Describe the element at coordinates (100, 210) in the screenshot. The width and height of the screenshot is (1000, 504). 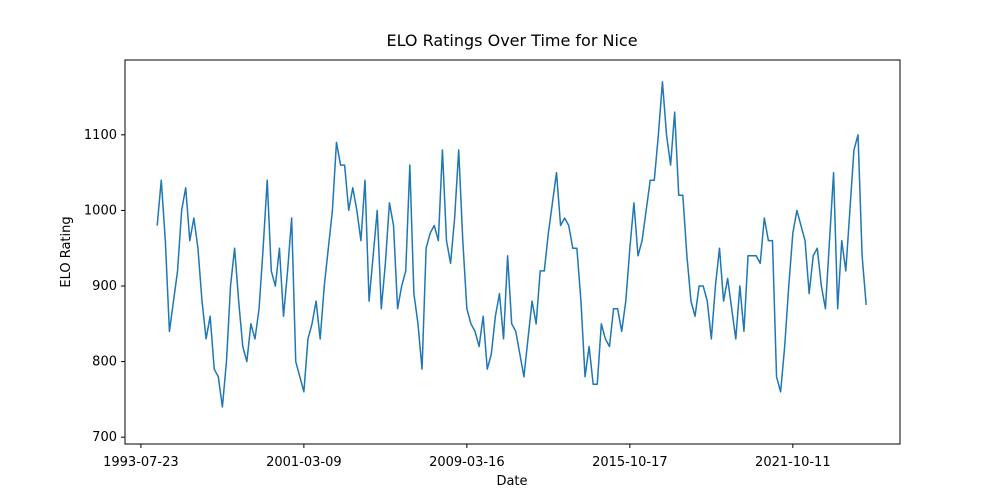
I see `y-tick-label: 1000` at that location.